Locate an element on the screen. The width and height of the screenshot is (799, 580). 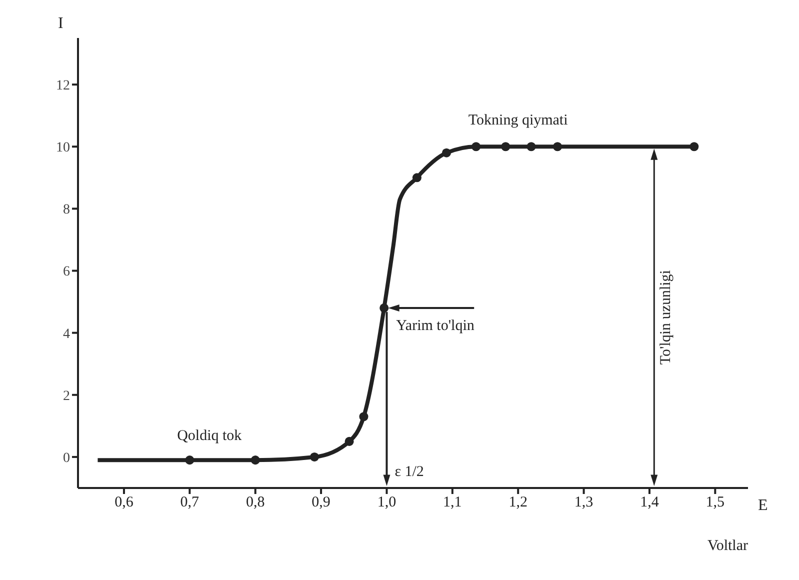
x-tick-label: 1,0 is located at coordinates (386, 502).